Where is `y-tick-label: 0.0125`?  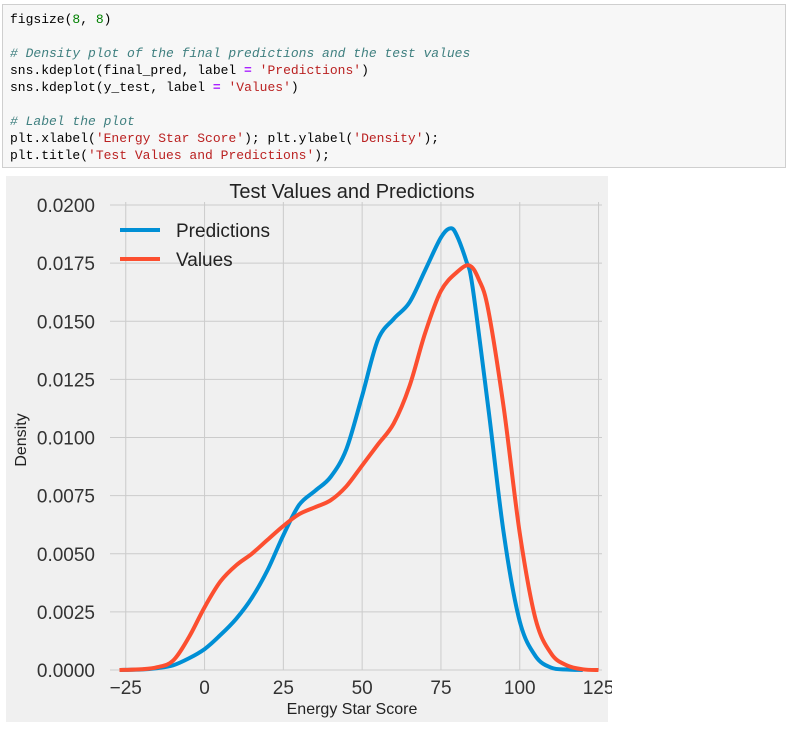 y-tick-label: 0.0125 is located at coordinates (66, 380).